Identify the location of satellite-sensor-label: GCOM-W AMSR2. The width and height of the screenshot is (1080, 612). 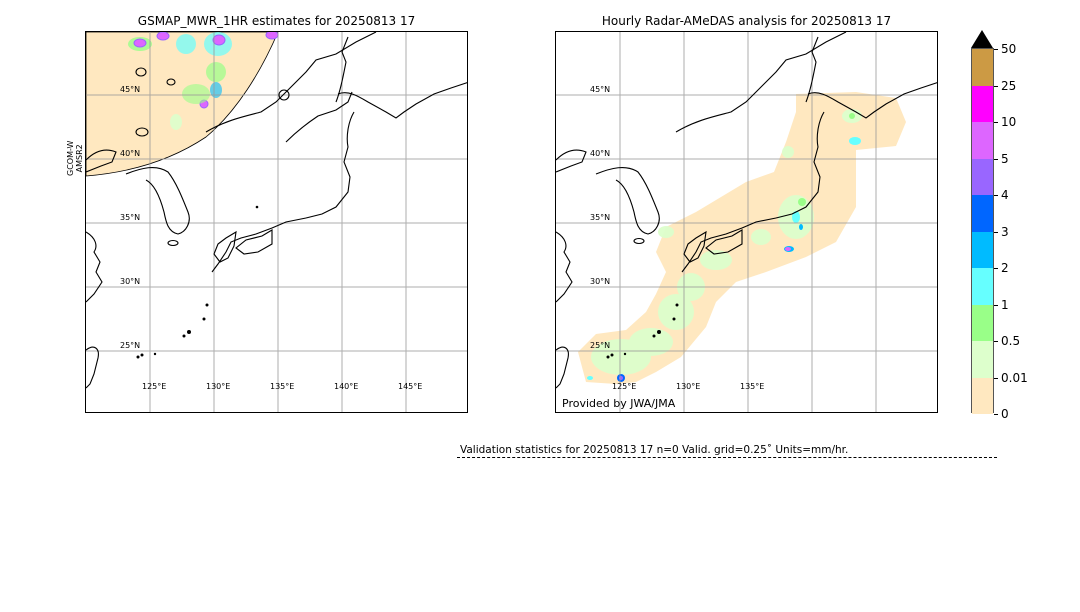
(75, 158).